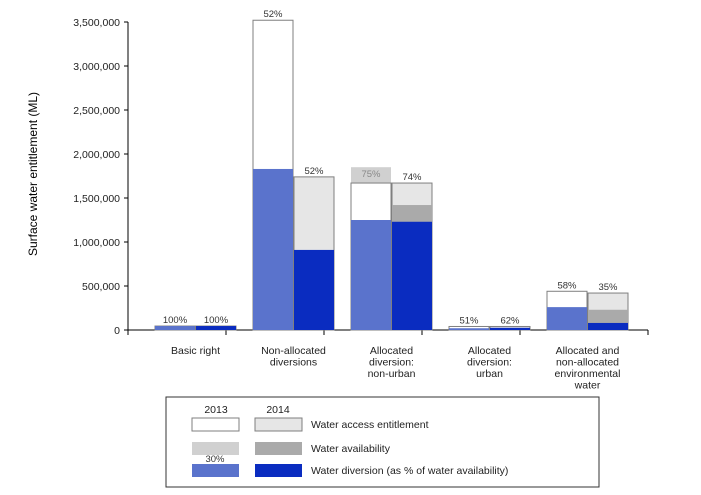 Image resolution: width=701 pixels, height=495 pixels. I want to click on bar-percent-label-2014: 74%, so click(412, 177).